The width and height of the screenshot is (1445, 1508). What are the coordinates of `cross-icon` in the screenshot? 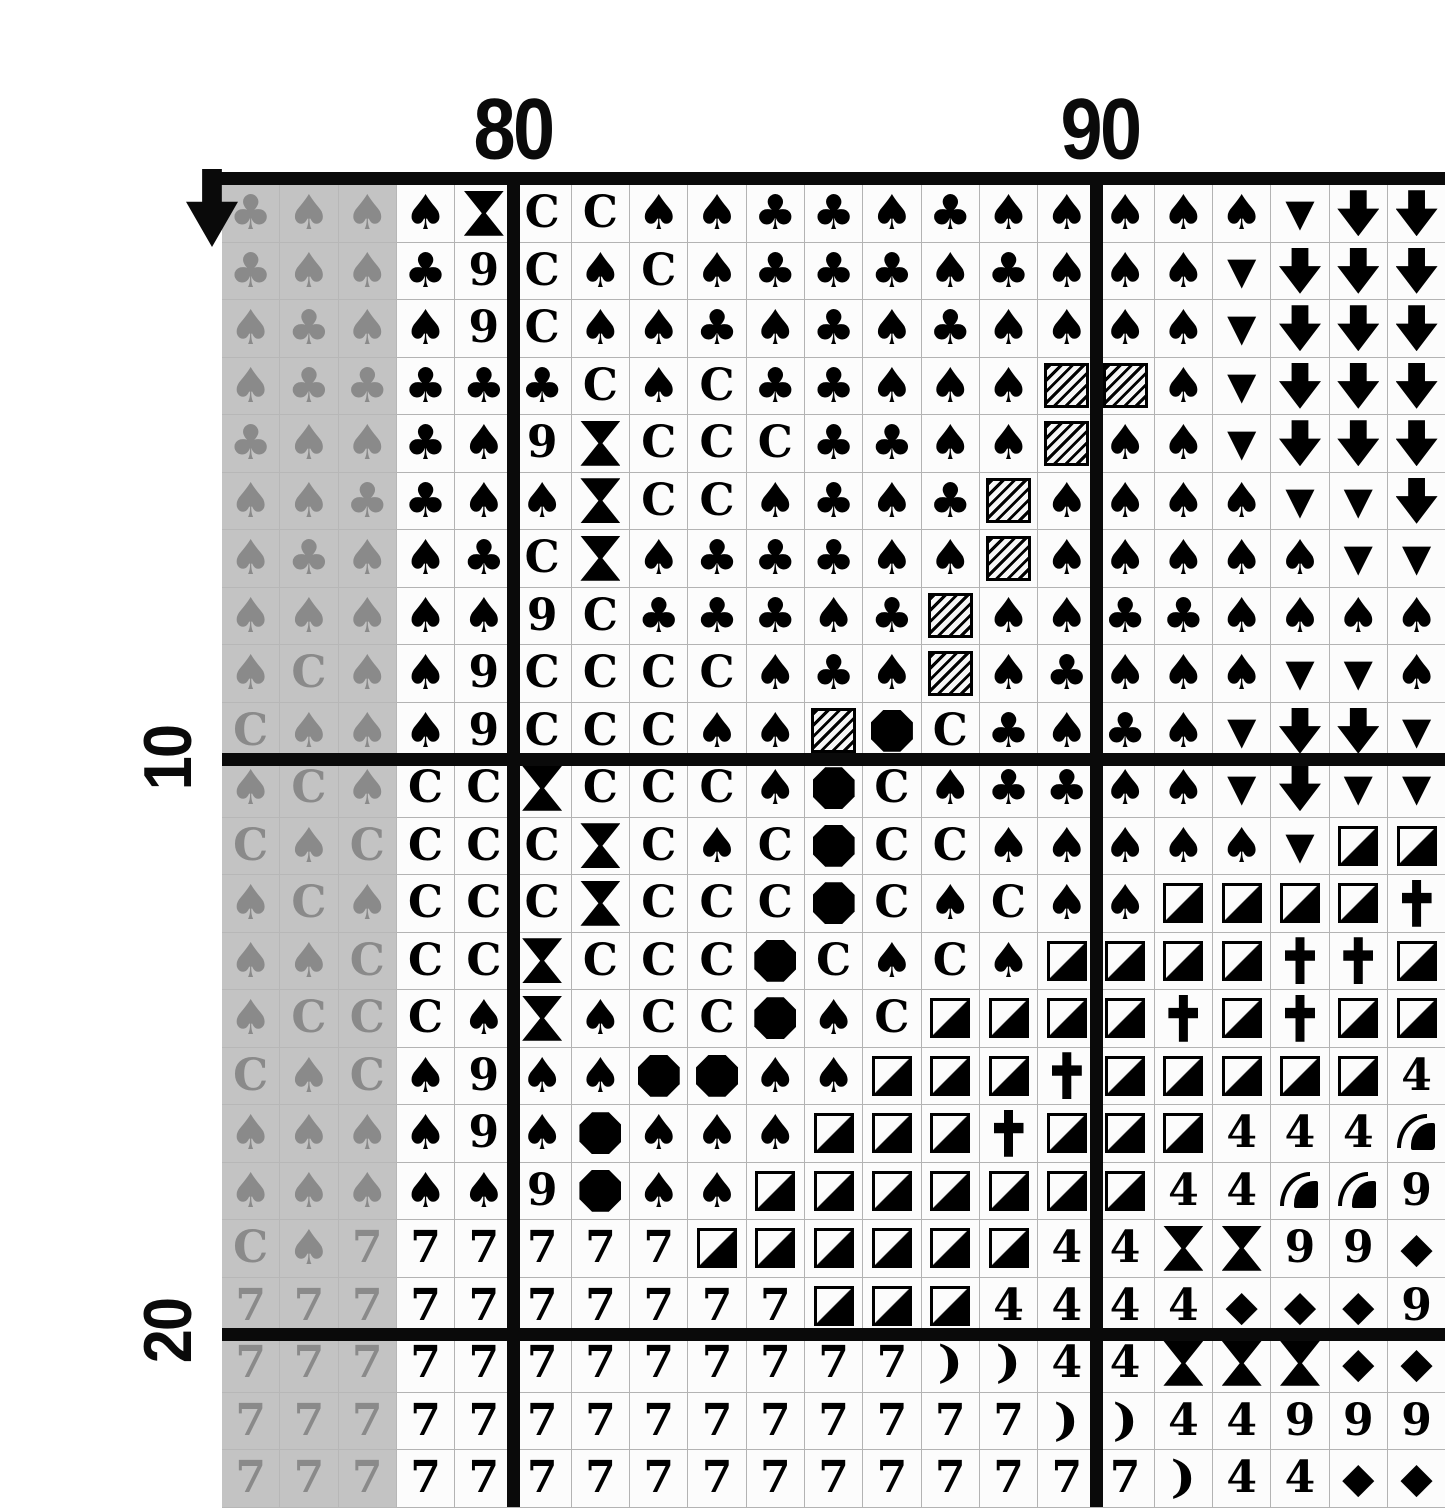 It's located at (1183, 1018).